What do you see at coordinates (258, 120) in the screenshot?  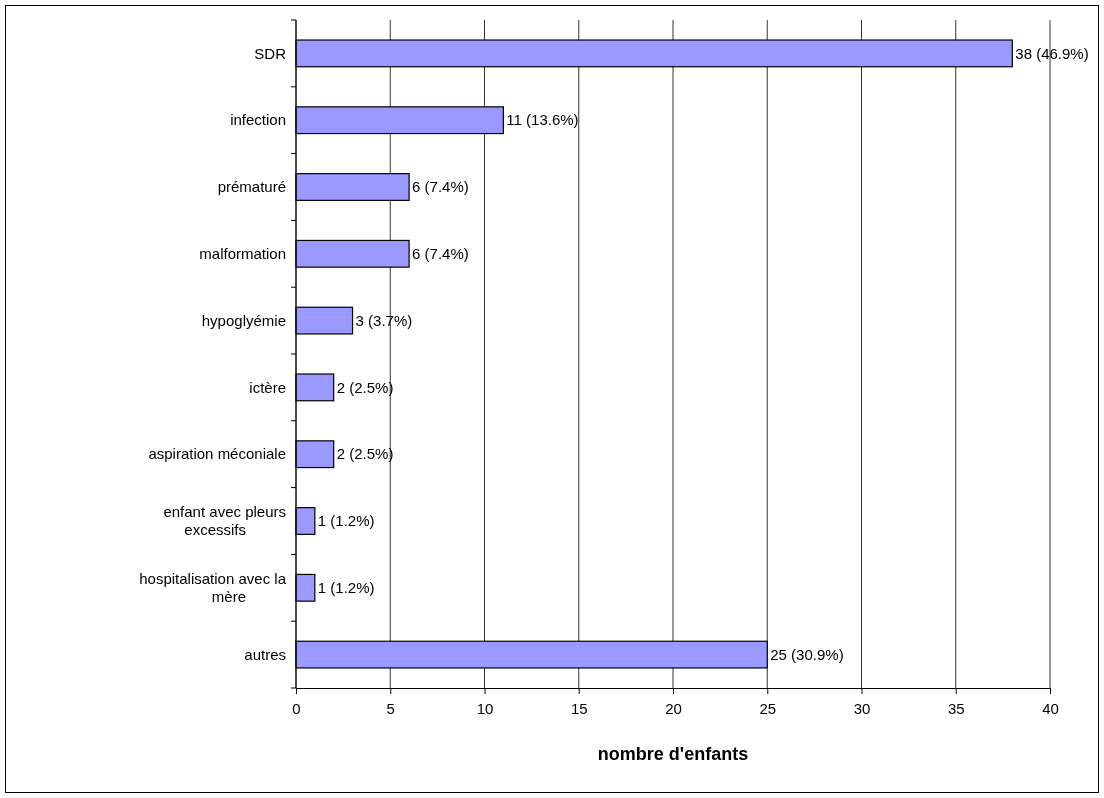 I see `y-tick-label: infection` at bounding box center [258, 120].